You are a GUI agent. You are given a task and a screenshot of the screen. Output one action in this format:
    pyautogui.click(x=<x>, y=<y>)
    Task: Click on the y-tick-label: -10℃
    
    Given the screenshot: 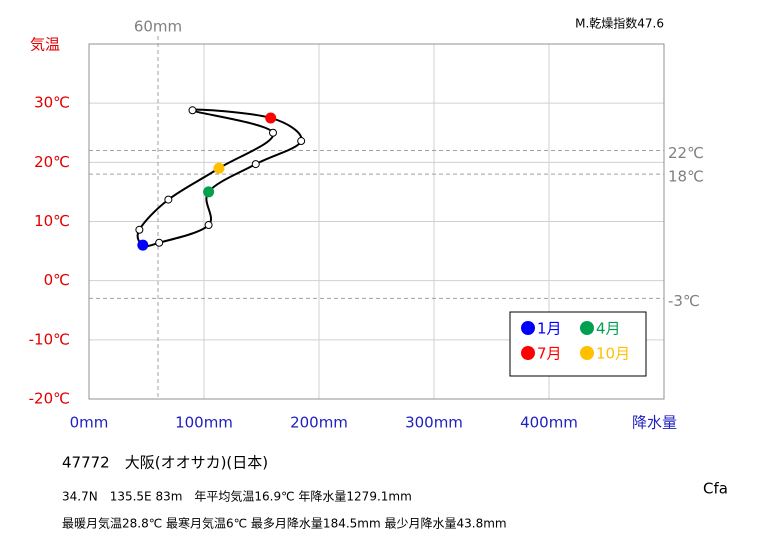 What is the action you would take?
    pyautogui.click(x=49, y=339)
    